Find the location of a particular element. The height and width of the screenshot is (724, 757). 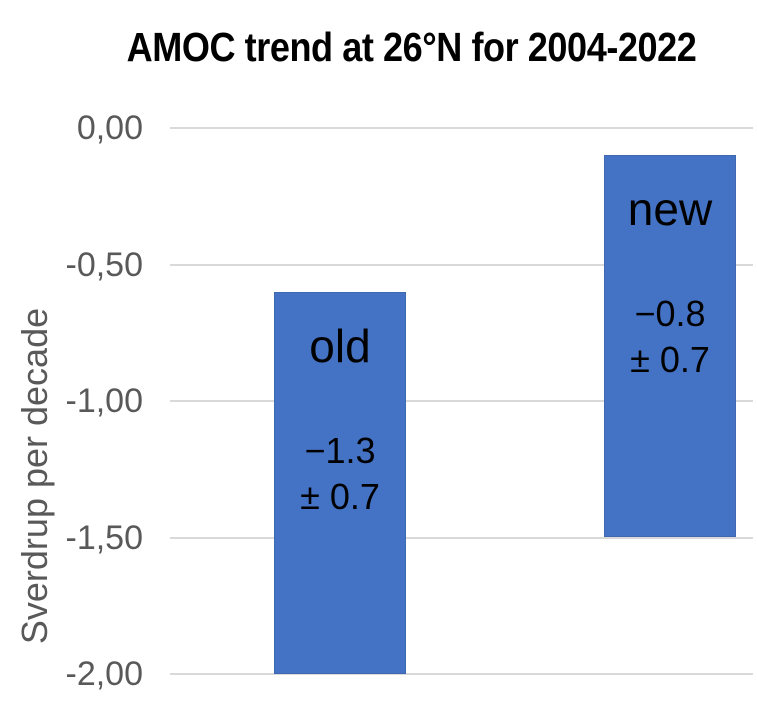

bar-new: new −0.8 ± 0.7 is located at coordinates (670, 346).